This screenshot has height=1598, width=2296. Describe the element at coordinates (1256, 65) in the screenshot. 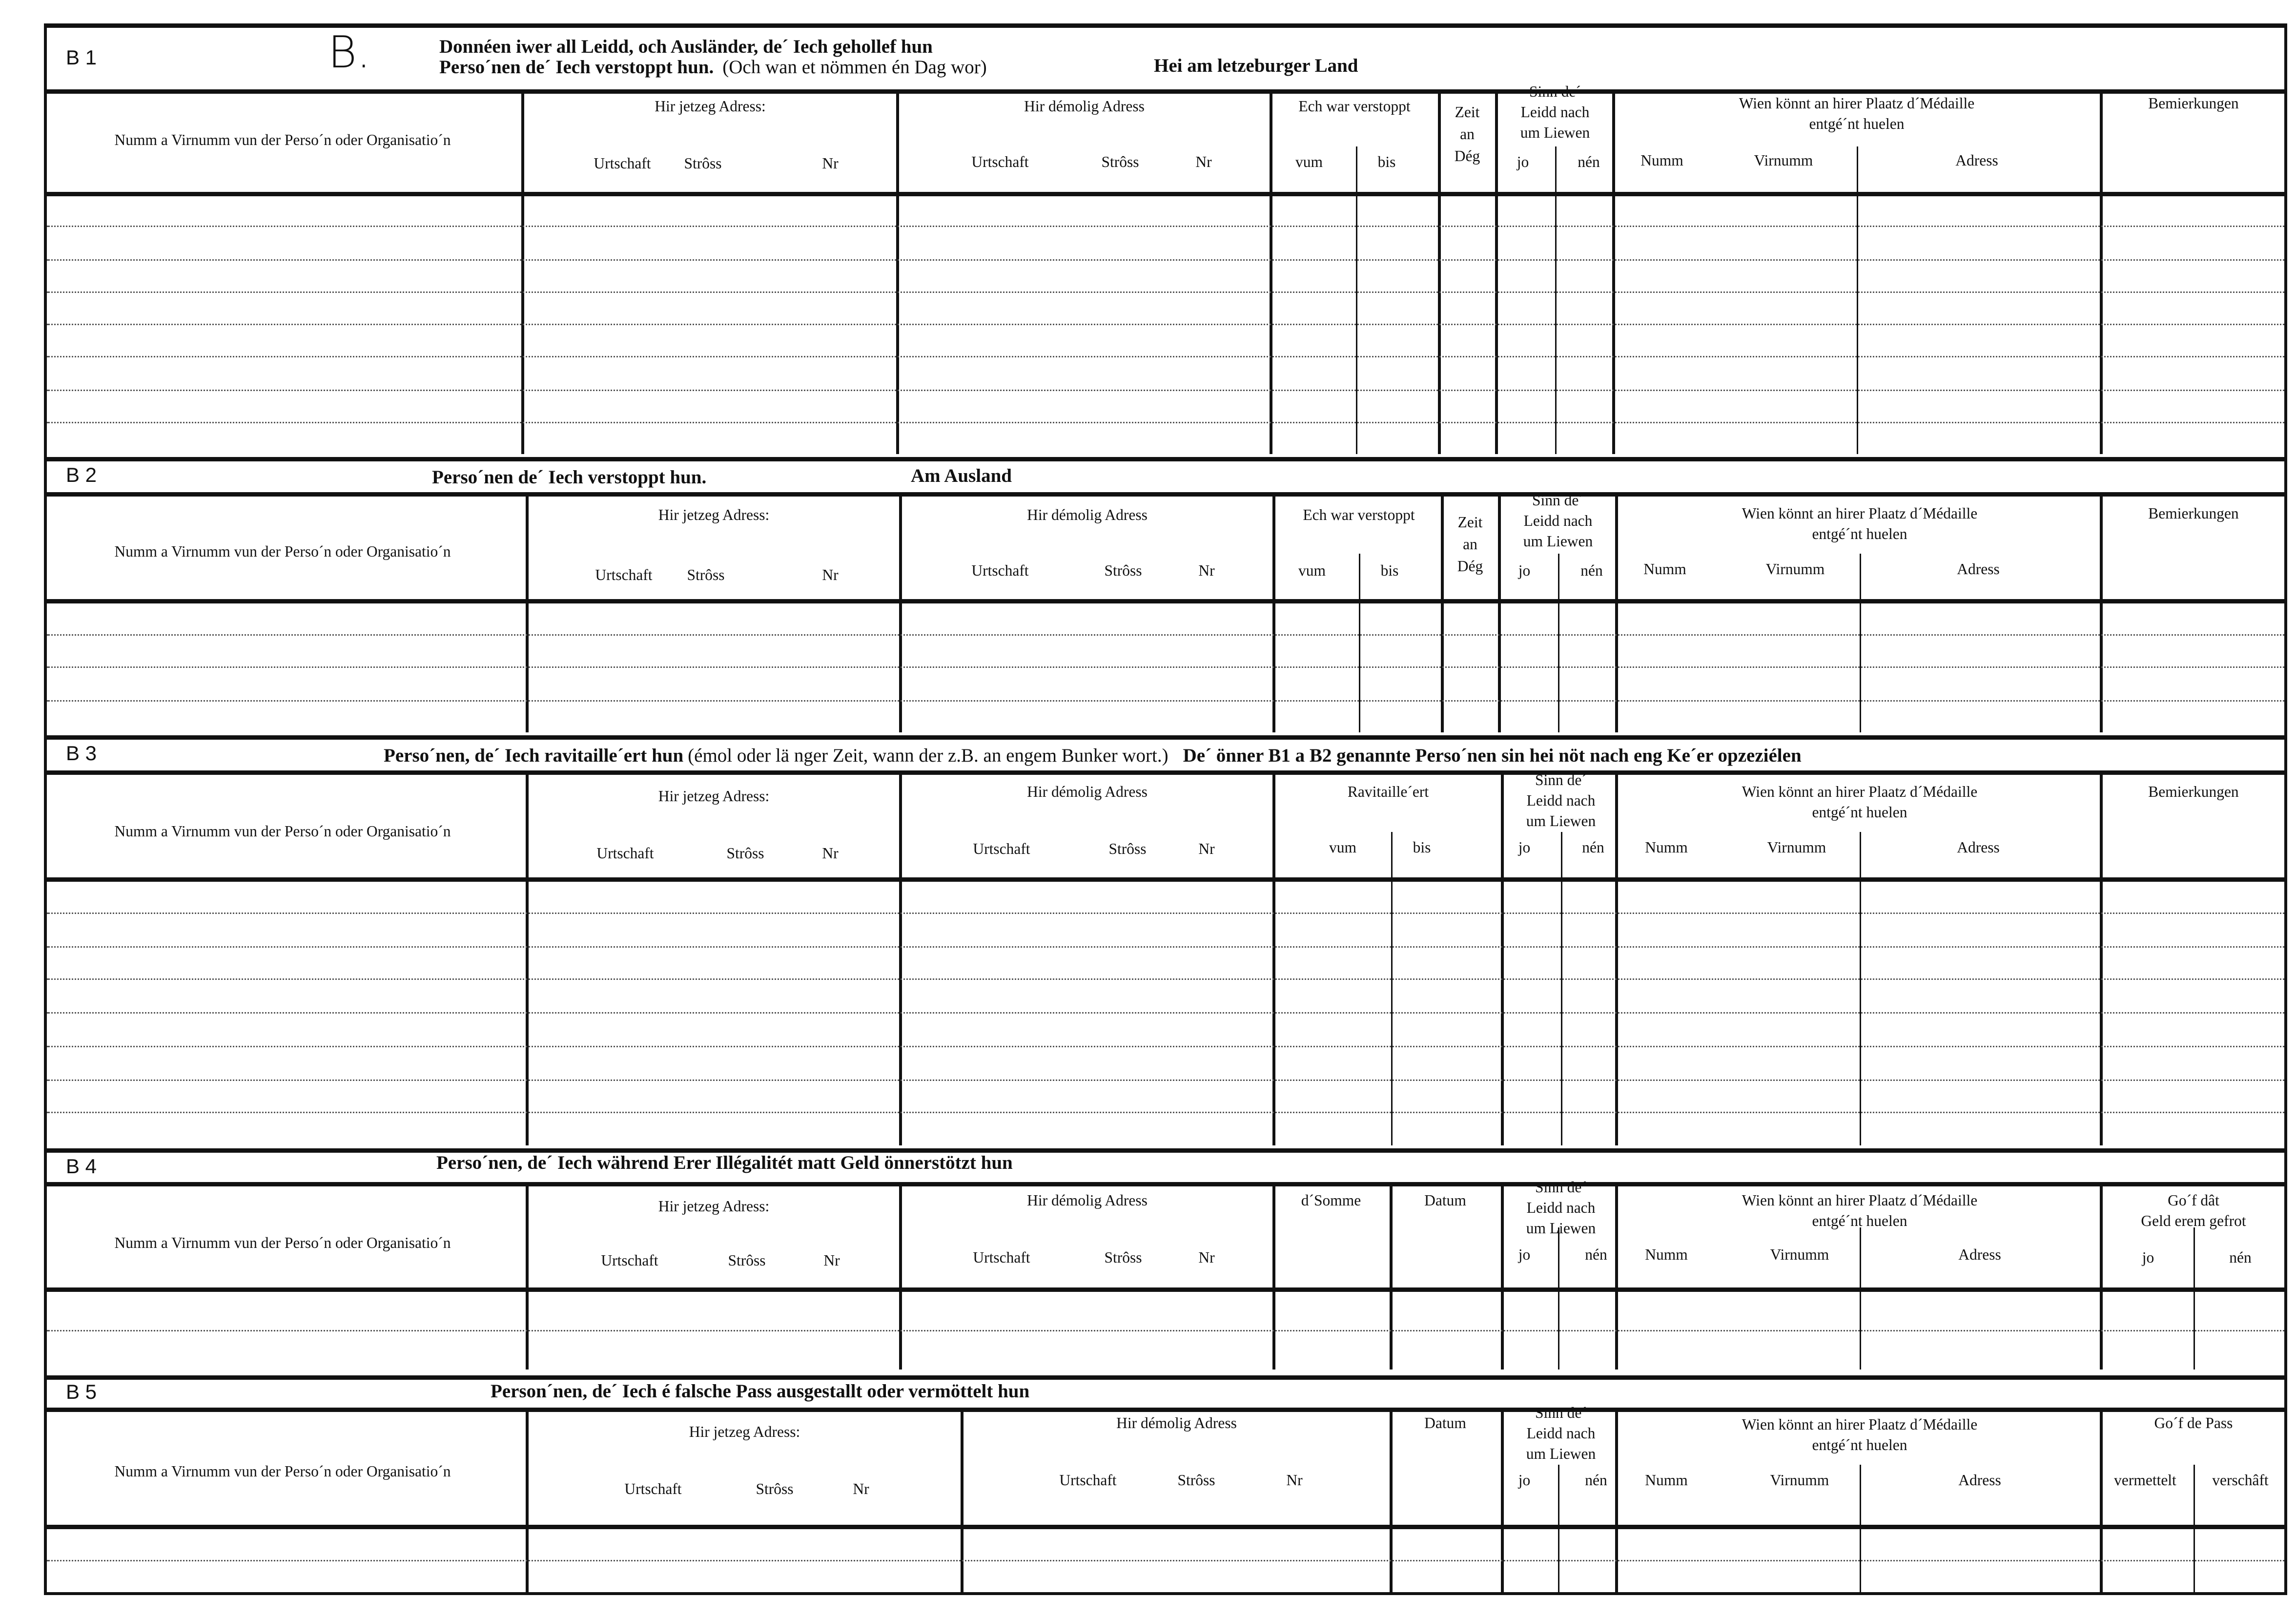

I see `section-location: Hei am letzeburger Land` at that location.